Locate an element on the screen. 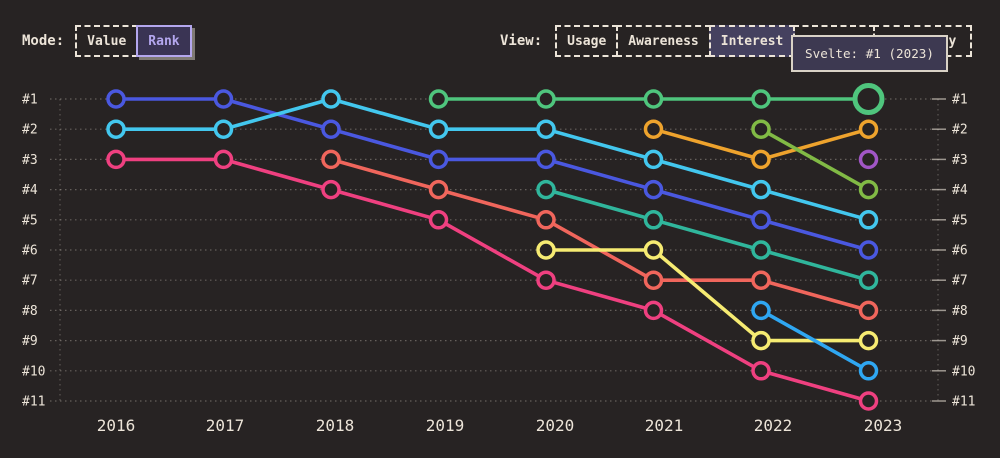  point-teal-2022 is located at coordinates (761, 250).